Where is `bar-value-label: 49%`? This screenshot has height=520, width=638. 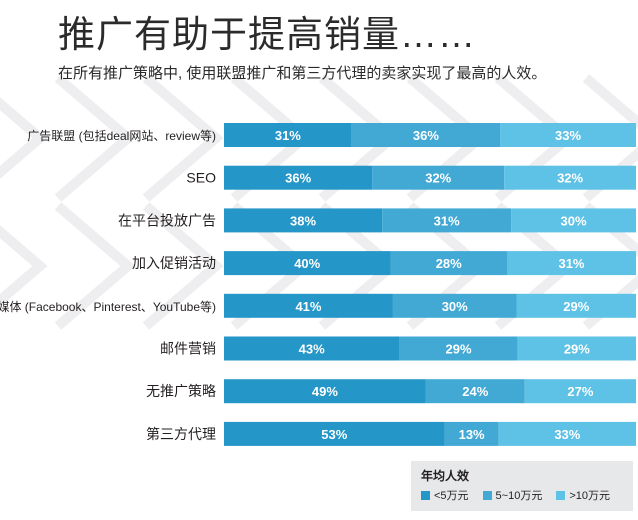 bar-value-label: 49% is located at coordinates (325, 391).